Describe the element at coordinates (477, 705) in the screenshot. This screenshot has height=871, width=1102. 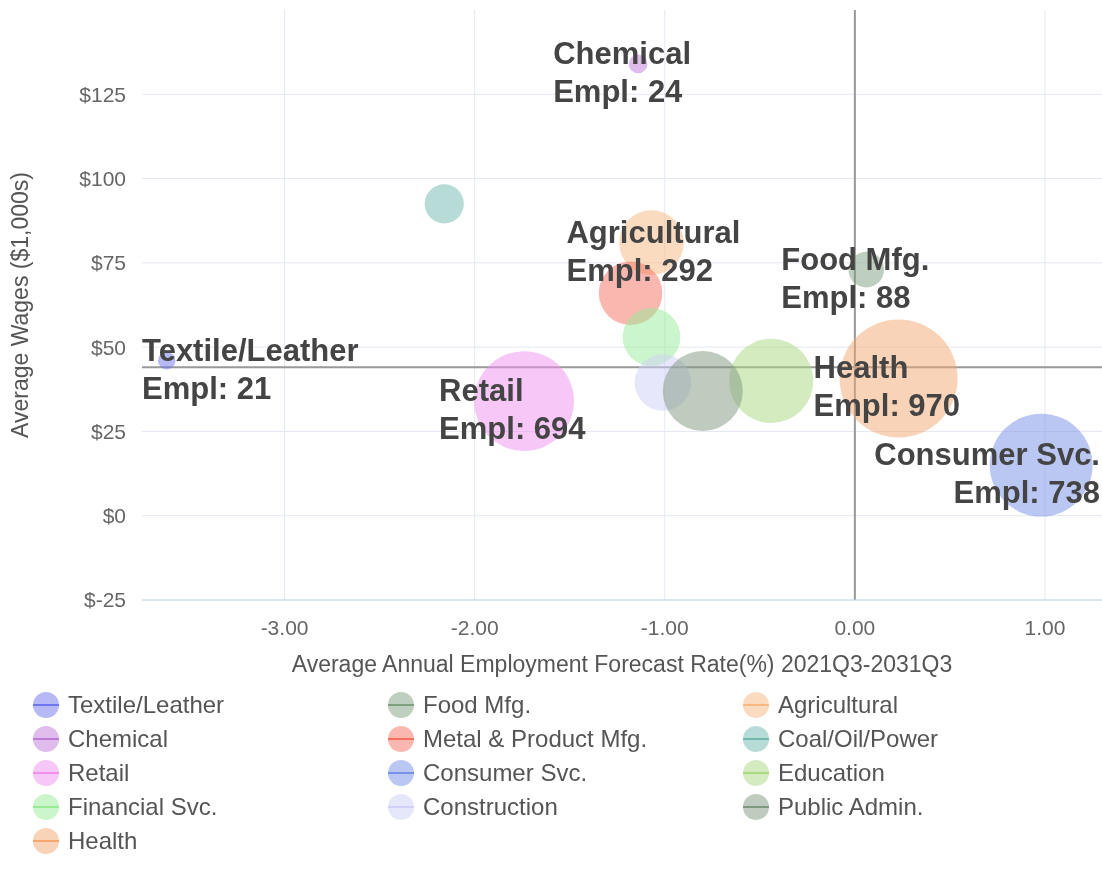
I see `legend-label: Food Mfg.` at that location.